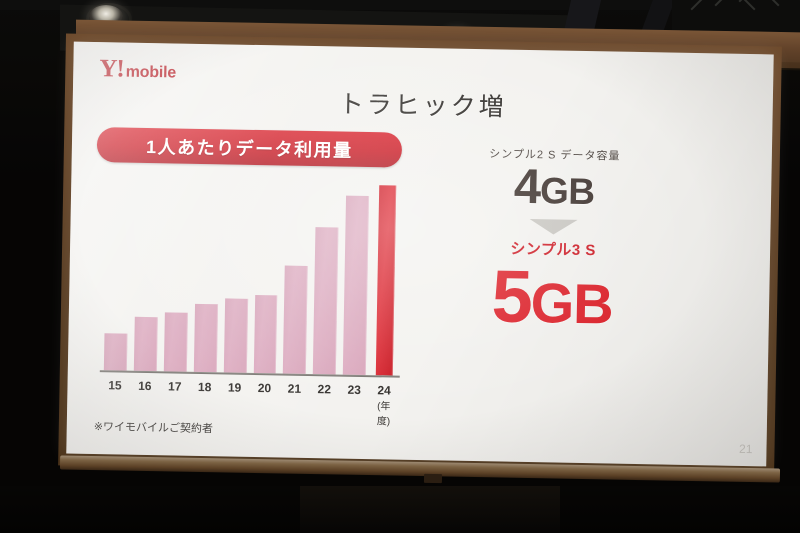 Image resolution: width=800 pixels, height=533 pixels. I want to click on x-tick-23: 23, so click(354, 389).